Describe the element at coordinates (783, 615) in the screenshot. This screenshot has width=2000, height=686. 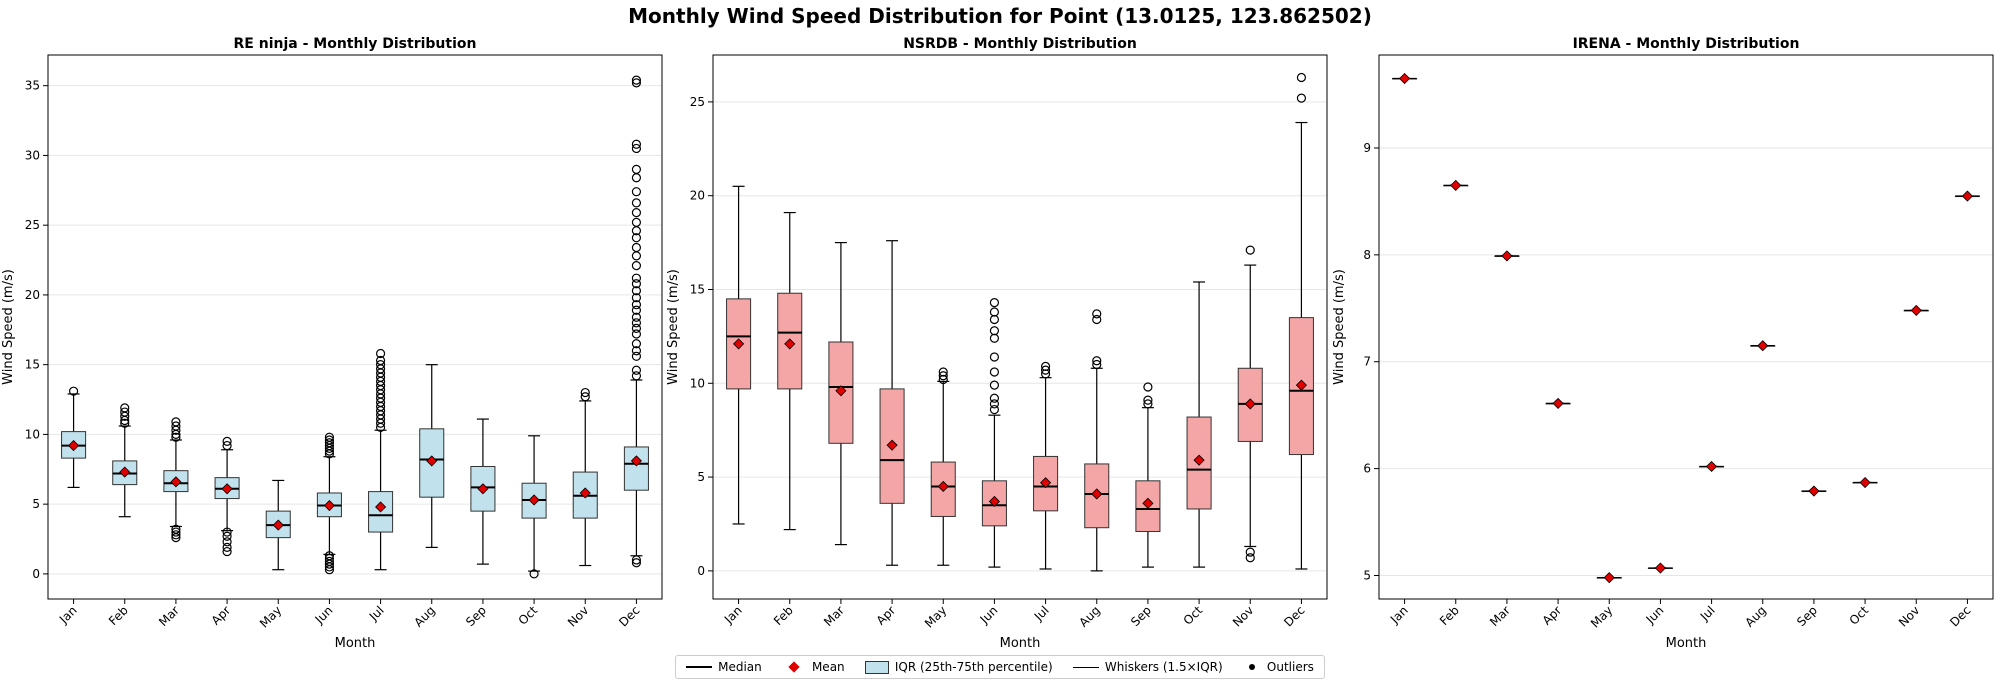
I see `x-tick-label: Feb` at that location.